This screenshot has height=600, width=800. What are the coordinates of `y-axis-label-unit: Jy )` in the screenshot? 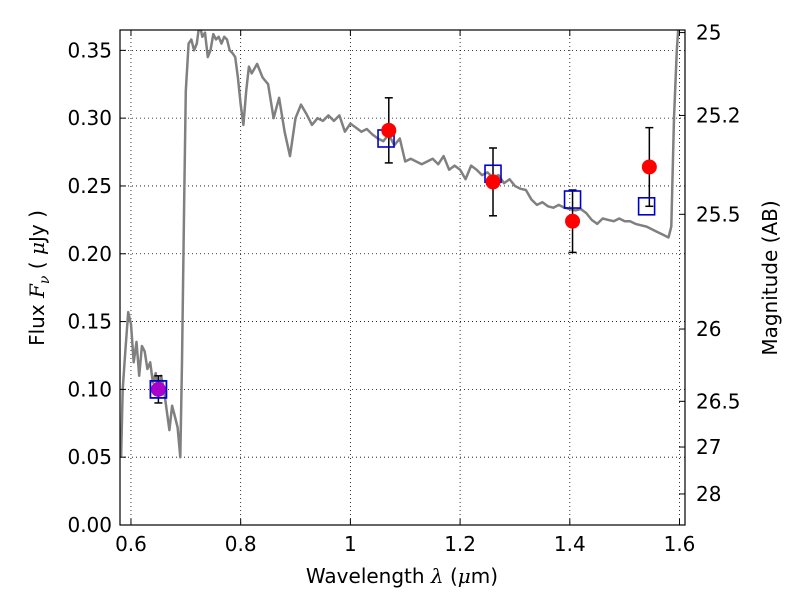 It's located at (37, 227).